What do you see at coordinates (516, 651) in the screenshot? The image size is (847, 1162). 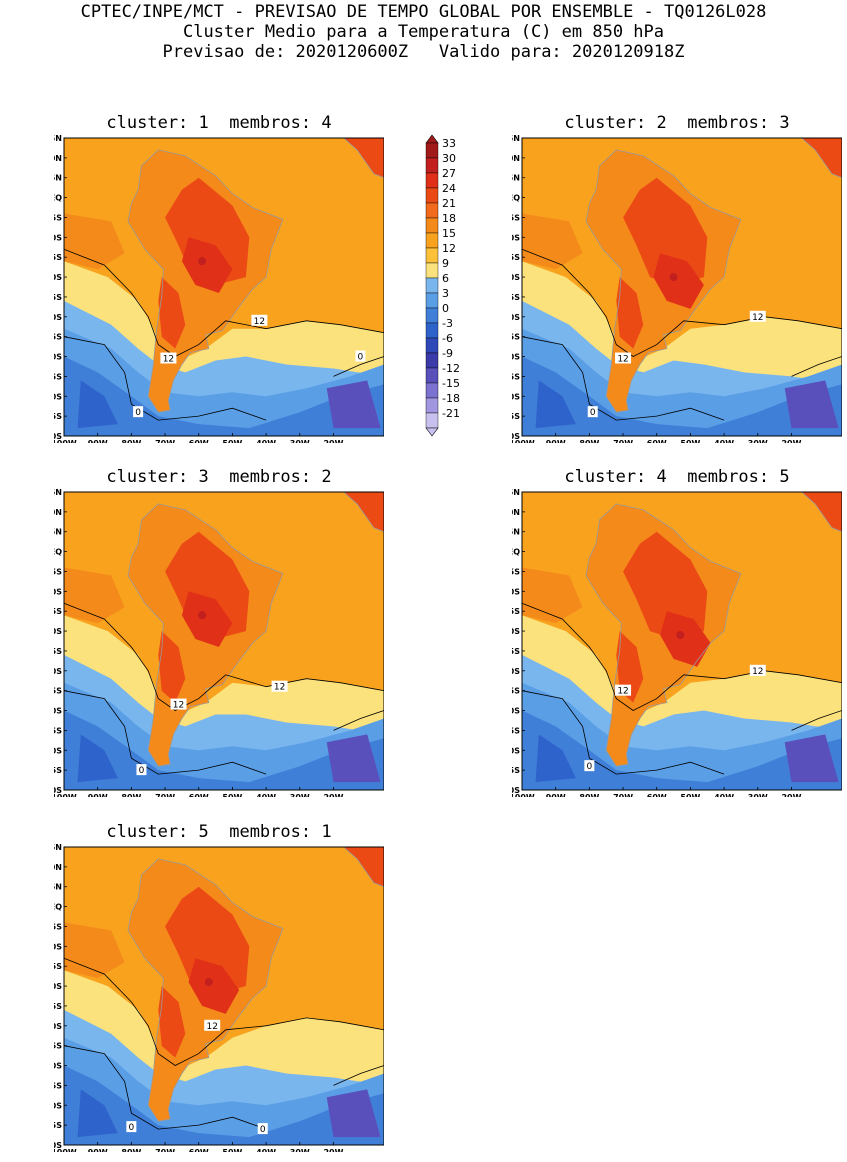 I see `lat-tick-label: 25S` at bounding box center [516, 651].